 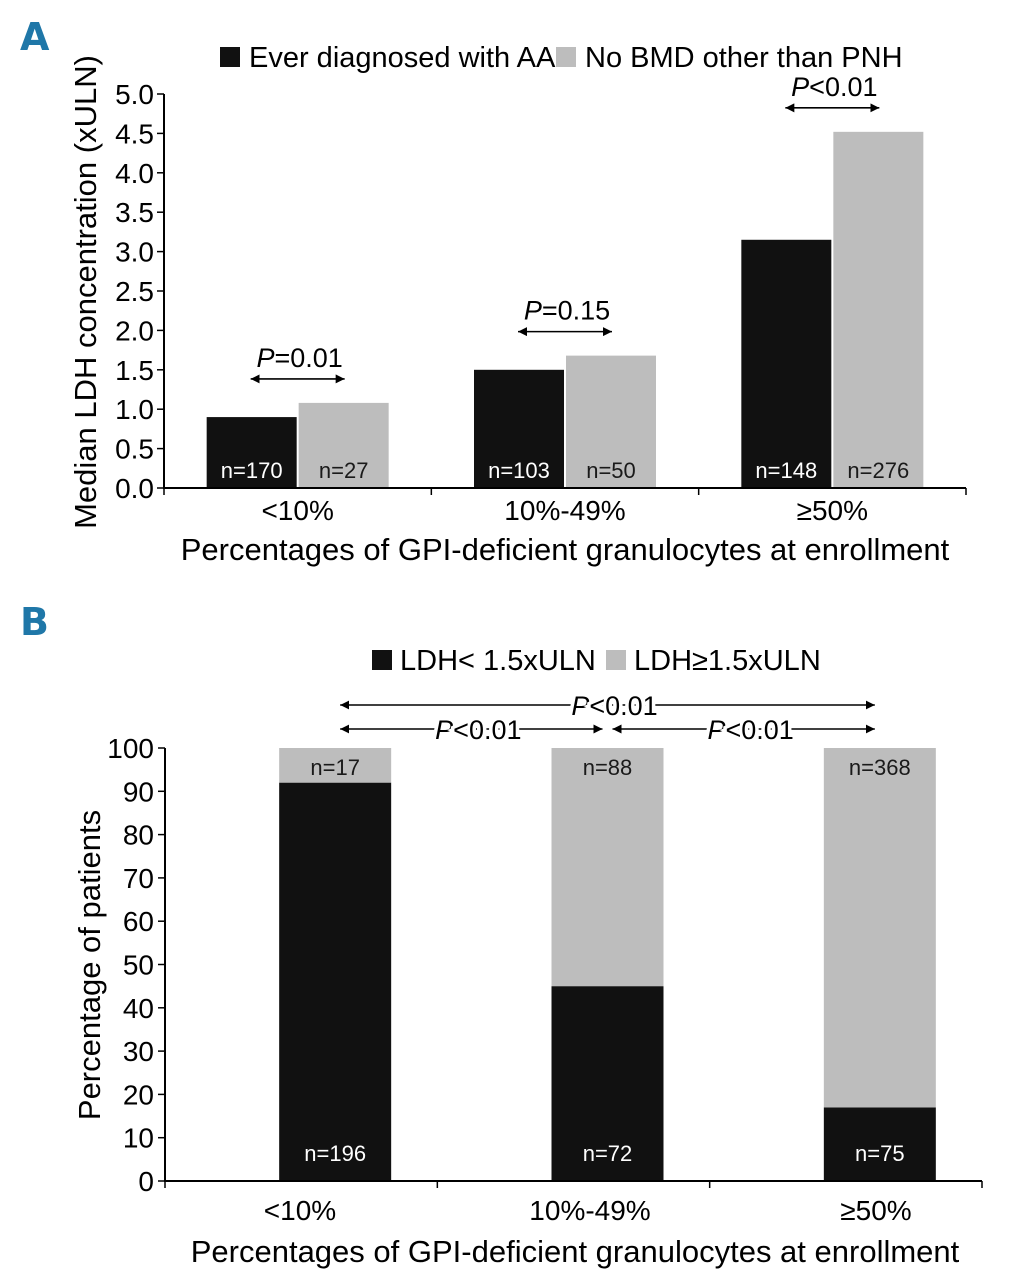 I want to click on n-label-2-3: n=276, so click(x=878, y=470).